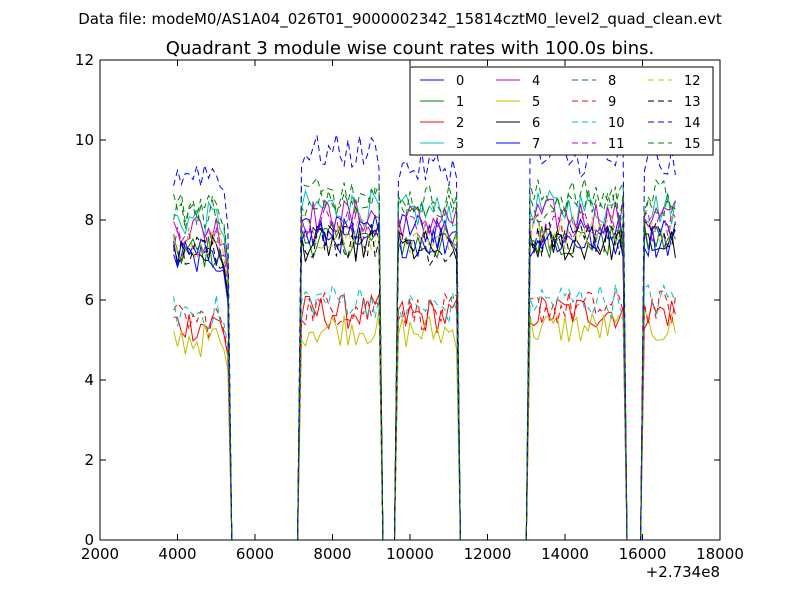  I want to click on x-tick-label: 4000, so click(177, 554).